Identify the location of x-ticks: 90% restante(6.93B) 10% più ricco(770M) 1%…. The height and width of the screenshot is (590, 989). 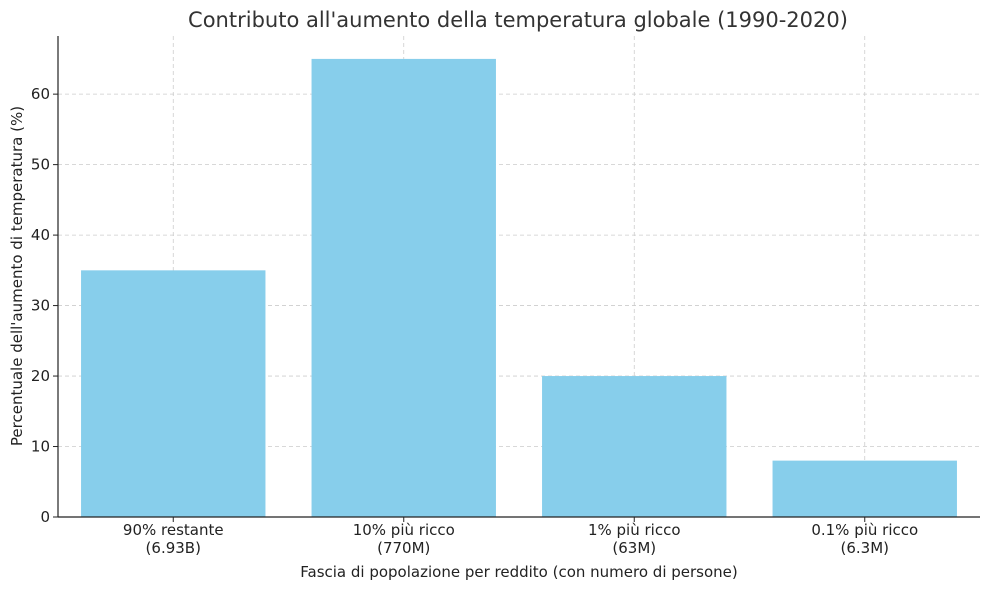
(520, 537).